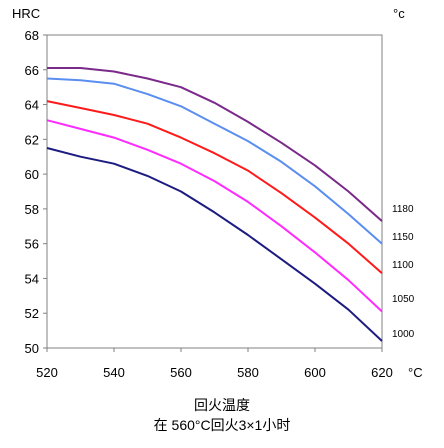  What do you see at coordinates (222, 405) in the screenshot?
I see `x-axis-label: 回火温度` at bounding box center [222, 405].